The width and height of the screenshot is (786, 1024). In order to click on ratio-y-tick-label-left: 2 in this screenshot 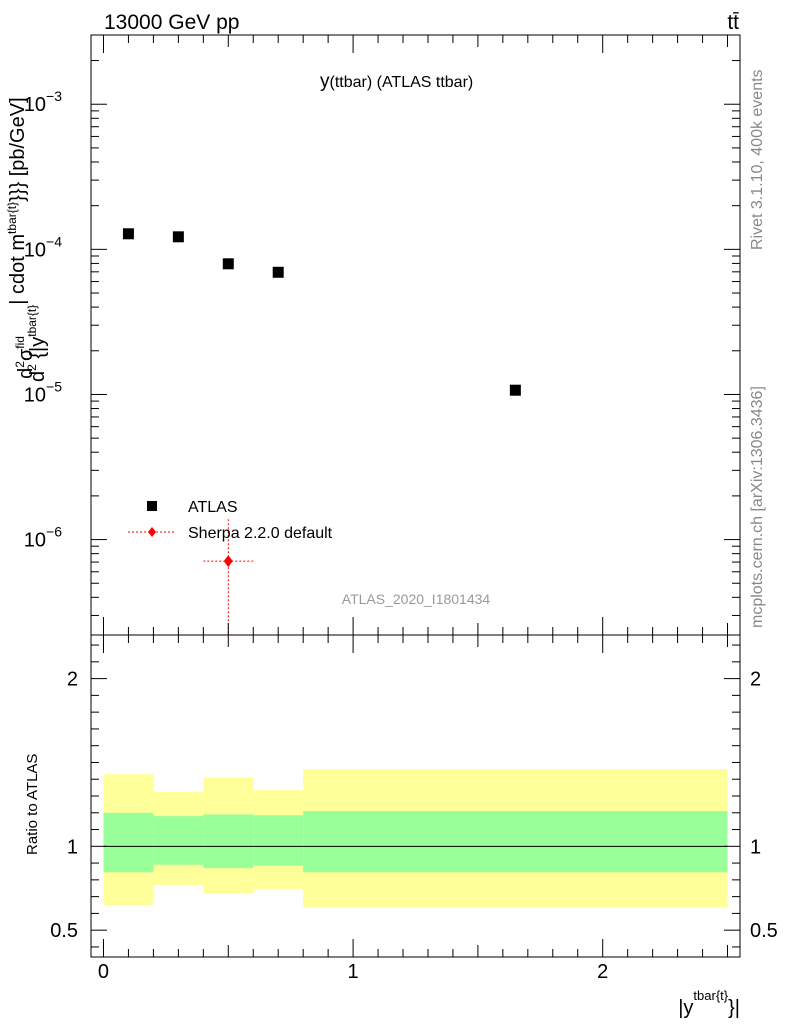, I will do `click(72, 680)`.